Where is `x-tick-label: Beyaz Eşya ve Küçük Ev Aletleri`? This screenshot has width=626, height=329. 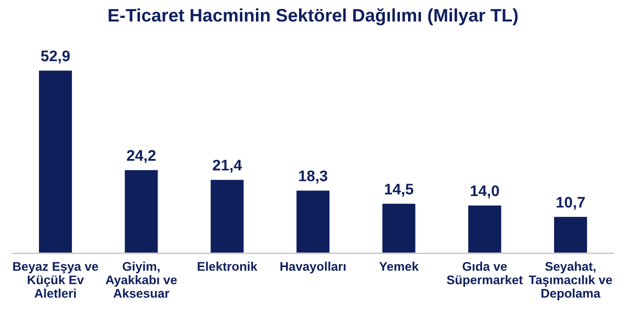 x-tick-label: Beyaz Eşya ve Küçük Ev Aletleri is located at coordinates (55, 280).